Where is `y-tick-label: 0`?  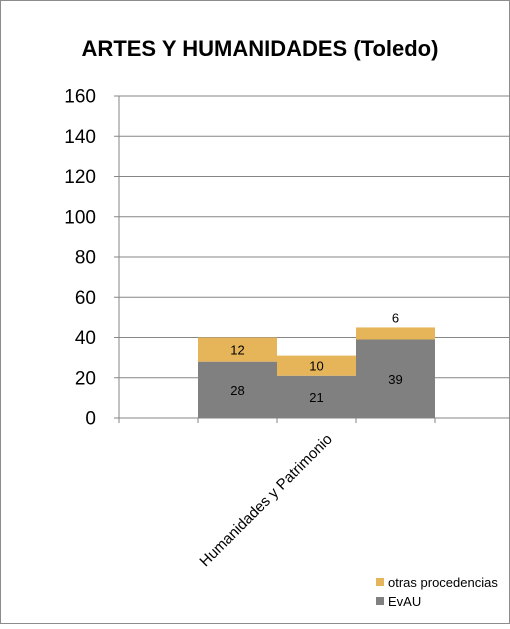
y-tick-label: 0 is located at coordinates (90, 419).